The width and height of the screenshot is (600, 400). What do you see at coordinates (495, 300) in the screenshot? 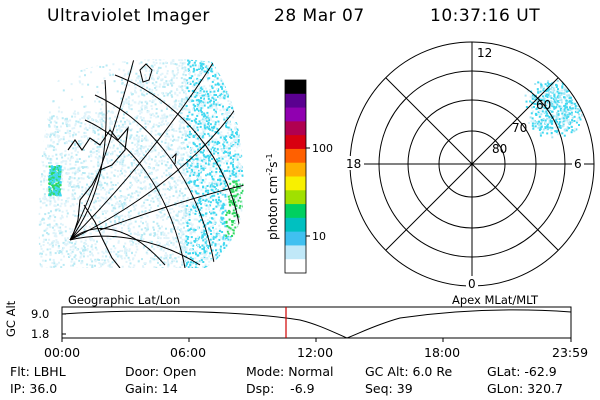
I see `polar-panel-label: Apex MLat/MLT` at bounding box center [495, 300].